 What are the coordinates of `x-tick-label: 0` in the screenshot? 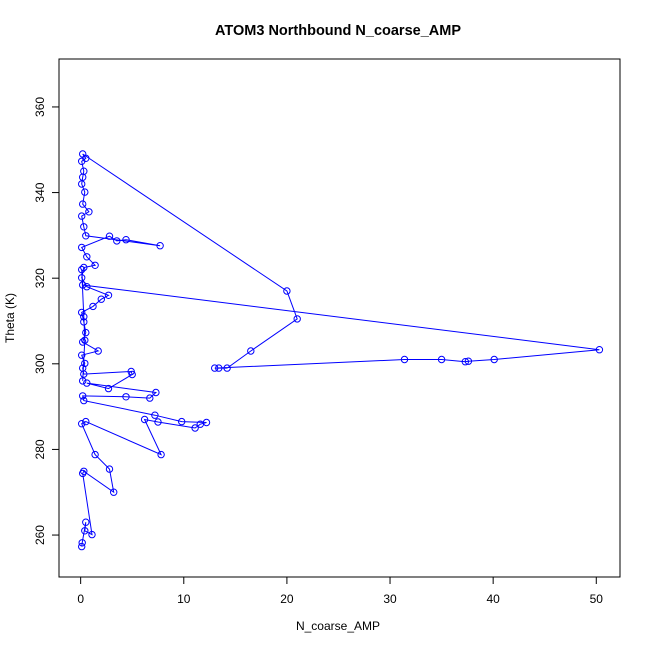 It's located at (80, 599).